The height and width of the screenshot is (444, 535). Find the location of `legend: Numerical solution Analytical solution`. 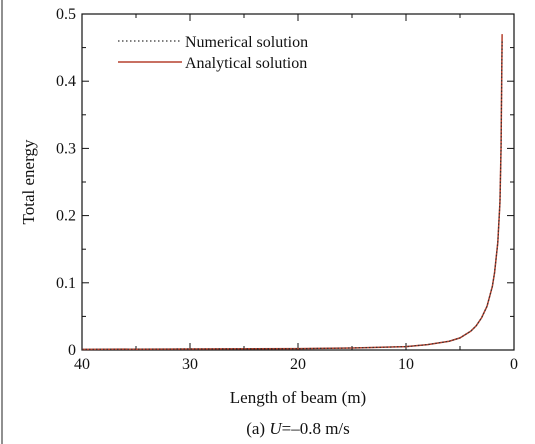

legend: Numerical solution Analytical solution is located at coordinates (213, 53).